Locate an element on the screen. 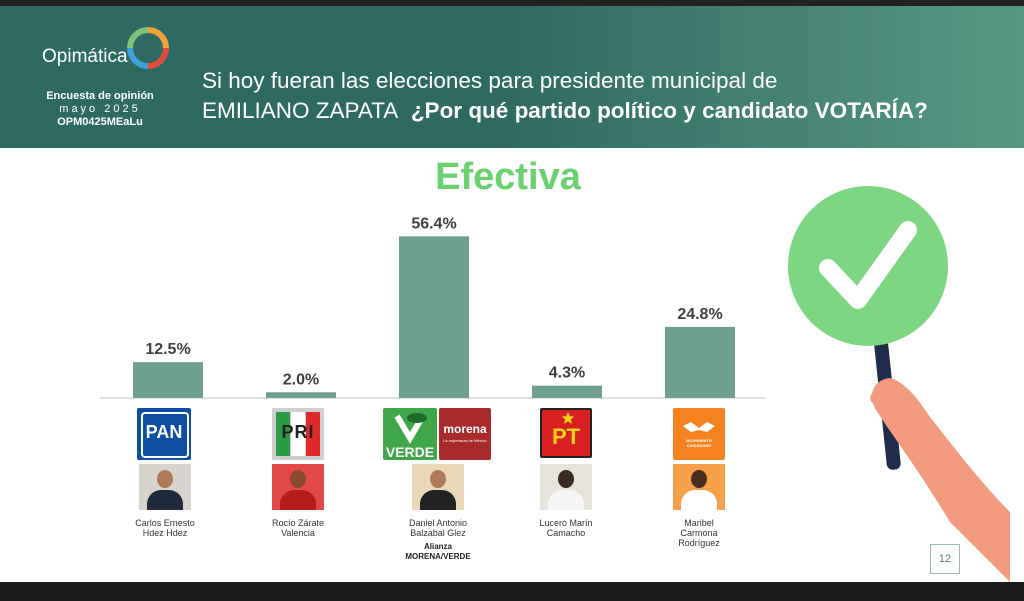  toucan-icon is located at coordinates (410, 428).